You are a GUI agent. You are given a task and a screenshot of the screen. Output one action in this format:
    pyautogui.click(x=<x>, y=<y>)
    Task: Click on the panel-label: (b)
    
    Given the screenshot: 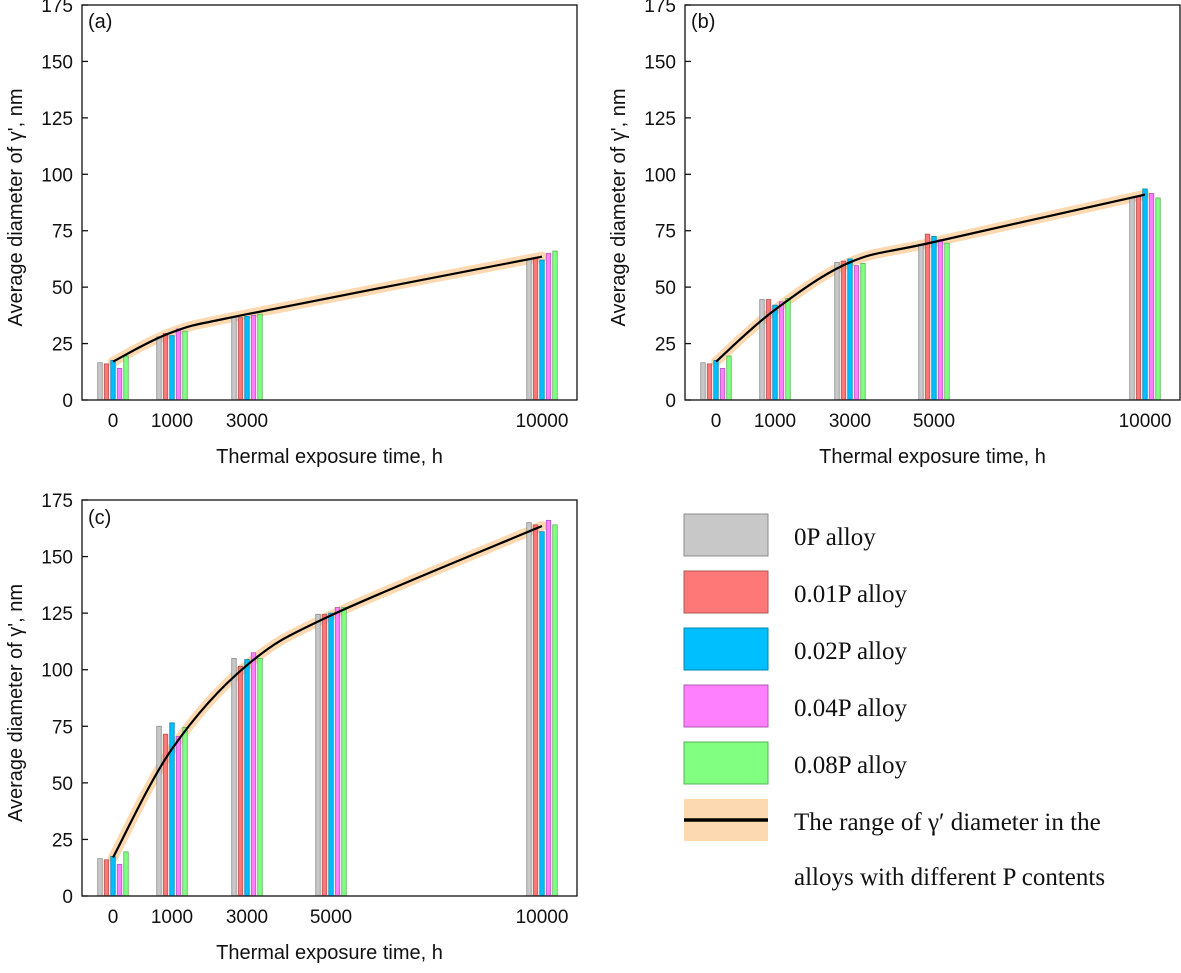 What is the action you would take?
    pyautogui.click(x=703, y=22)
    